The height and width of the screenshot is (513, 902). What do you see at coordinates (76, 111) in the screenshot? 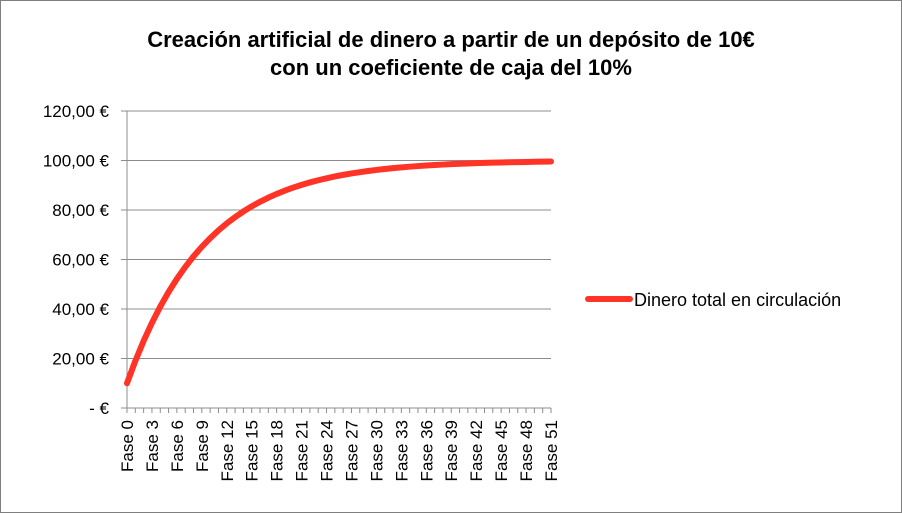
I see `y-tick-label: 120,00 €` at bounding box center [76, 111].